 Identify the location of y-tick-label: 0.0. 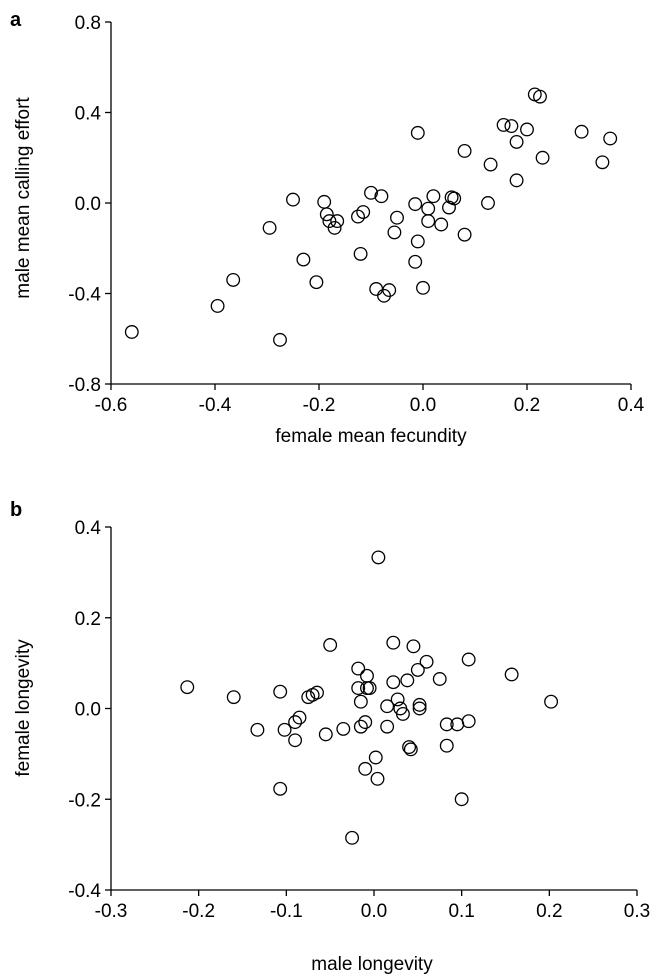
(88, 710).